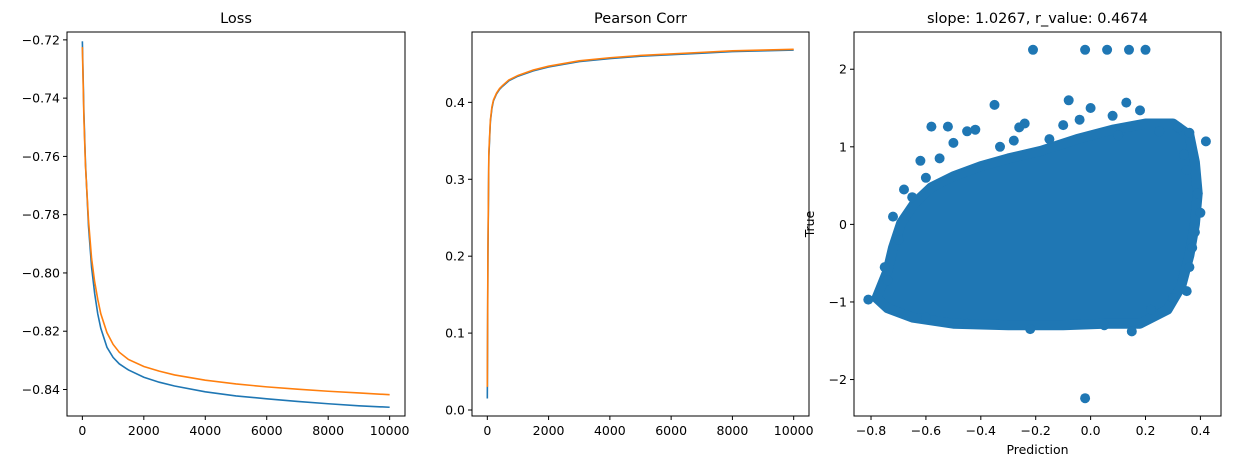 This screenshot has height=468, width=1234. What do you see at coordinates (1037, 449) in the screenshot?
I see `x-axis-label: Prediction` at bounding box center [1037, 449].